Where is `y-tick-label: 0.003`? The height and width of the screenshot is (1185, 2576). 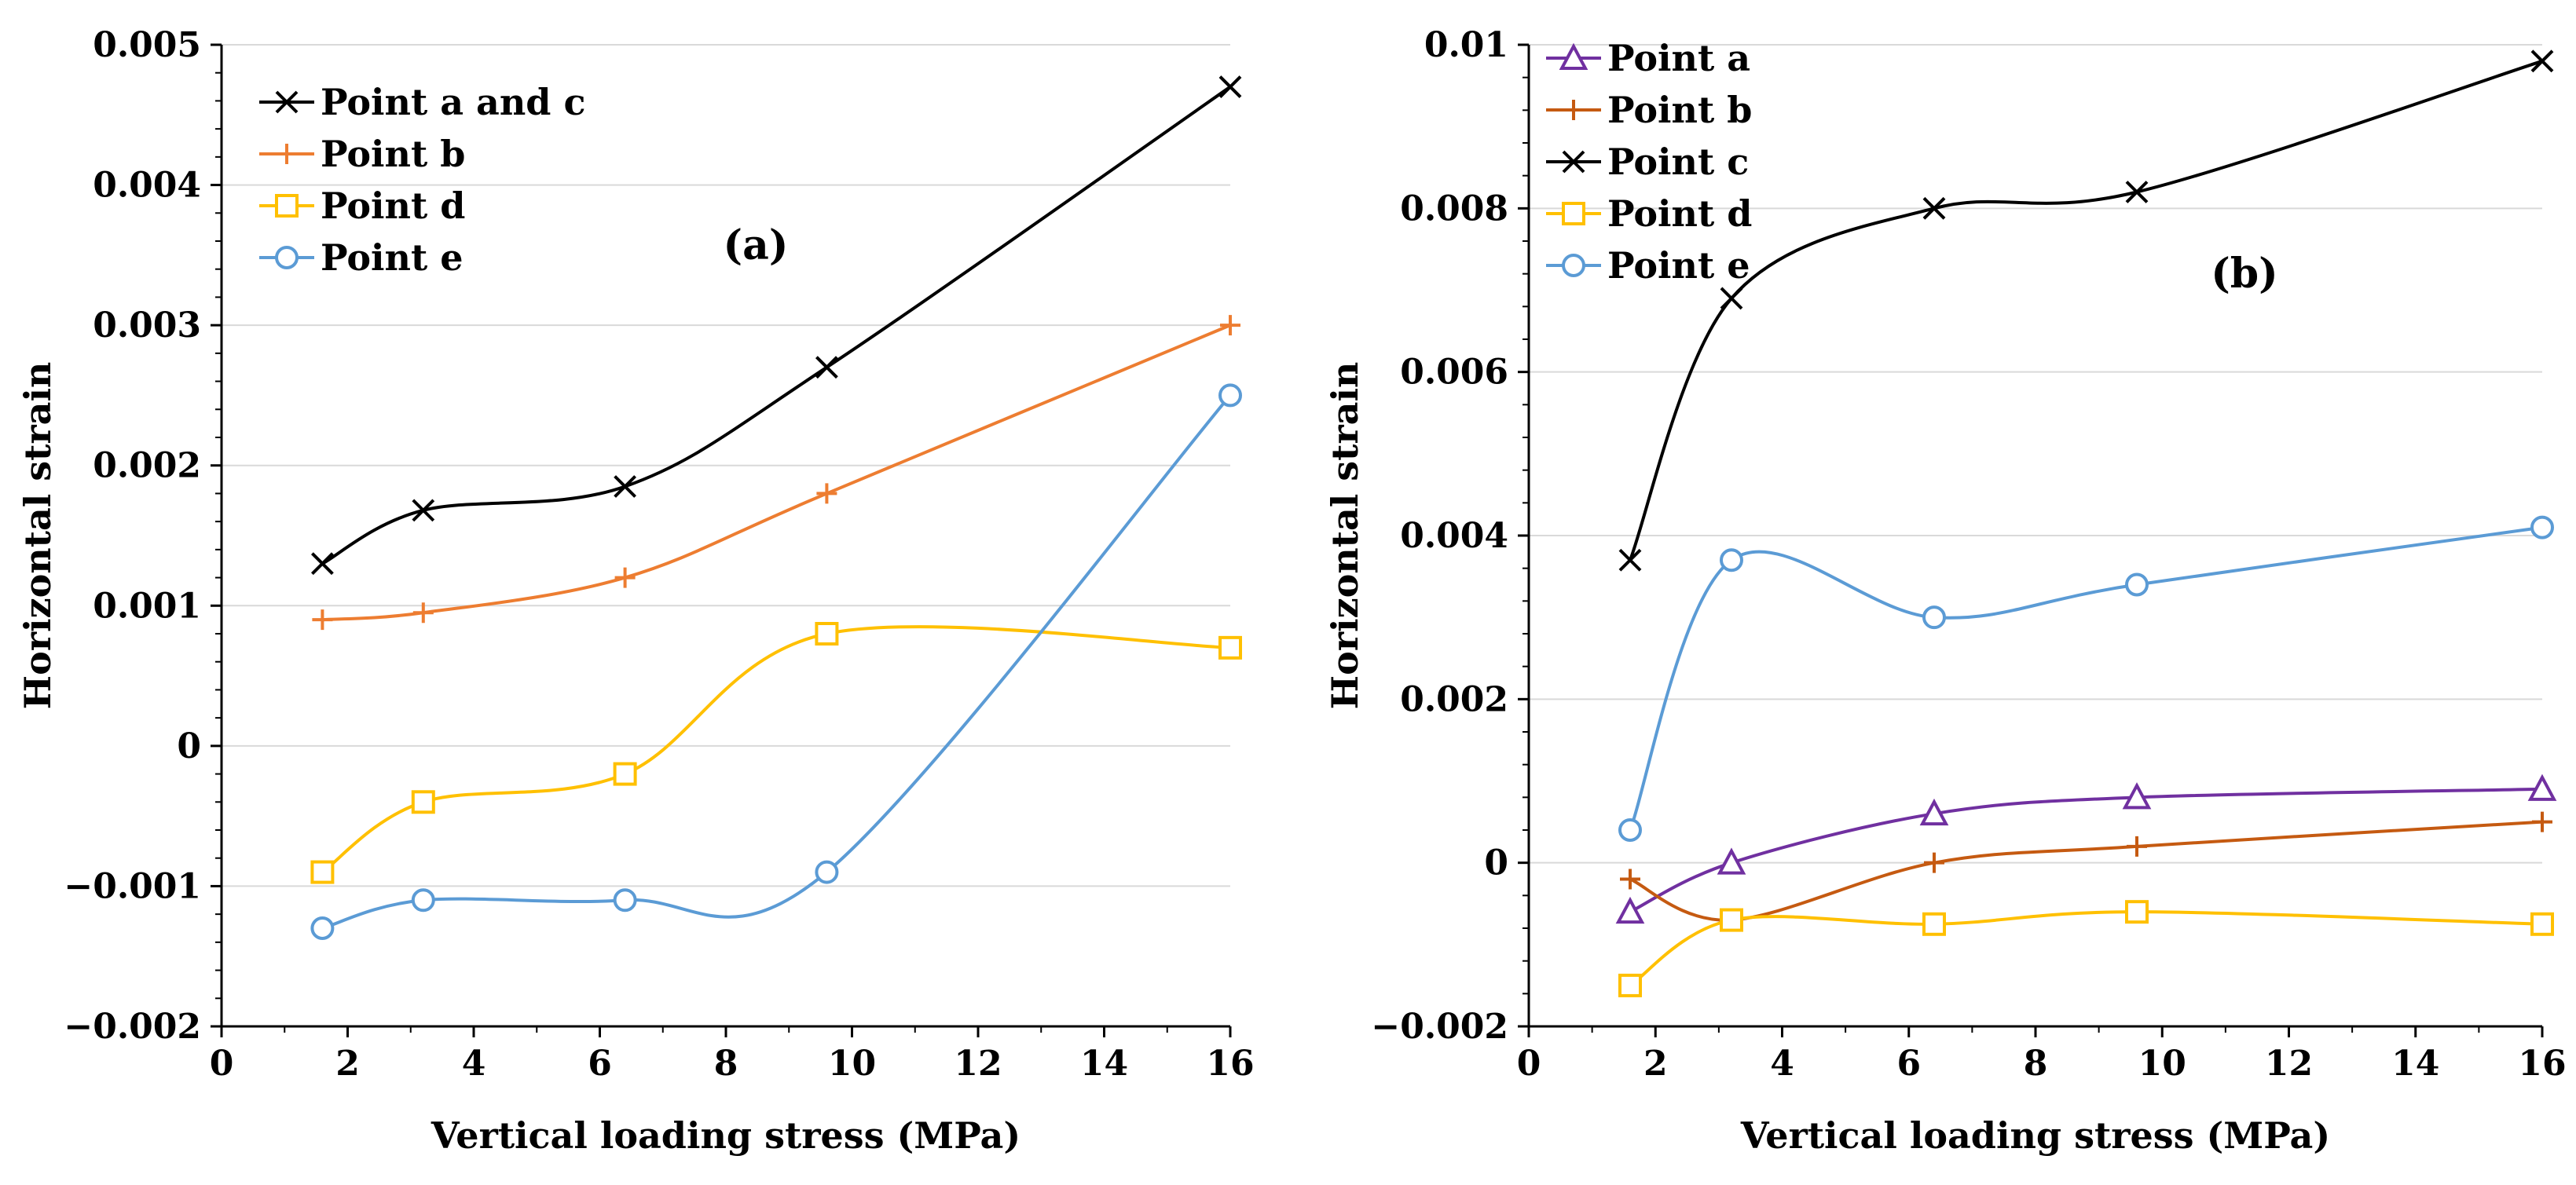 y-tick-label: 0.003 is located at coordinates (147, 325).